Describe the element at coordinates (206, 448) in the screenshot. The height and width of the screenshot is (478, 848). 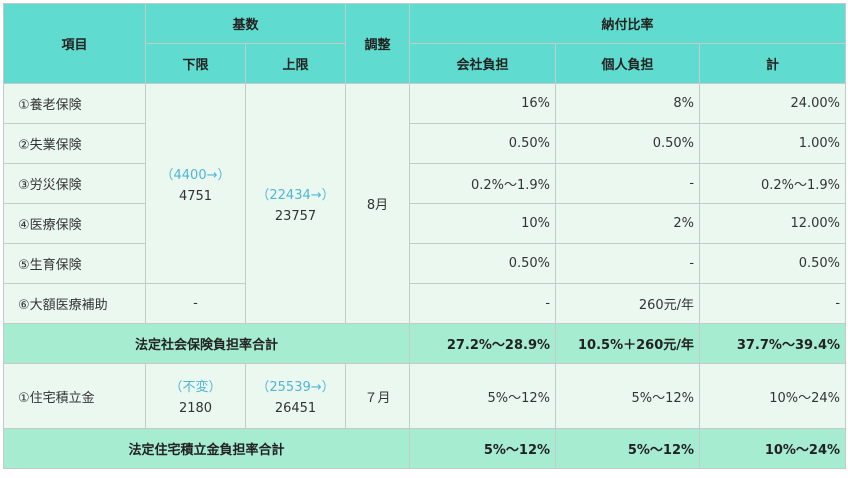
I see `housing-sum-label: 法定住宅積立金負担率合計` at that location.